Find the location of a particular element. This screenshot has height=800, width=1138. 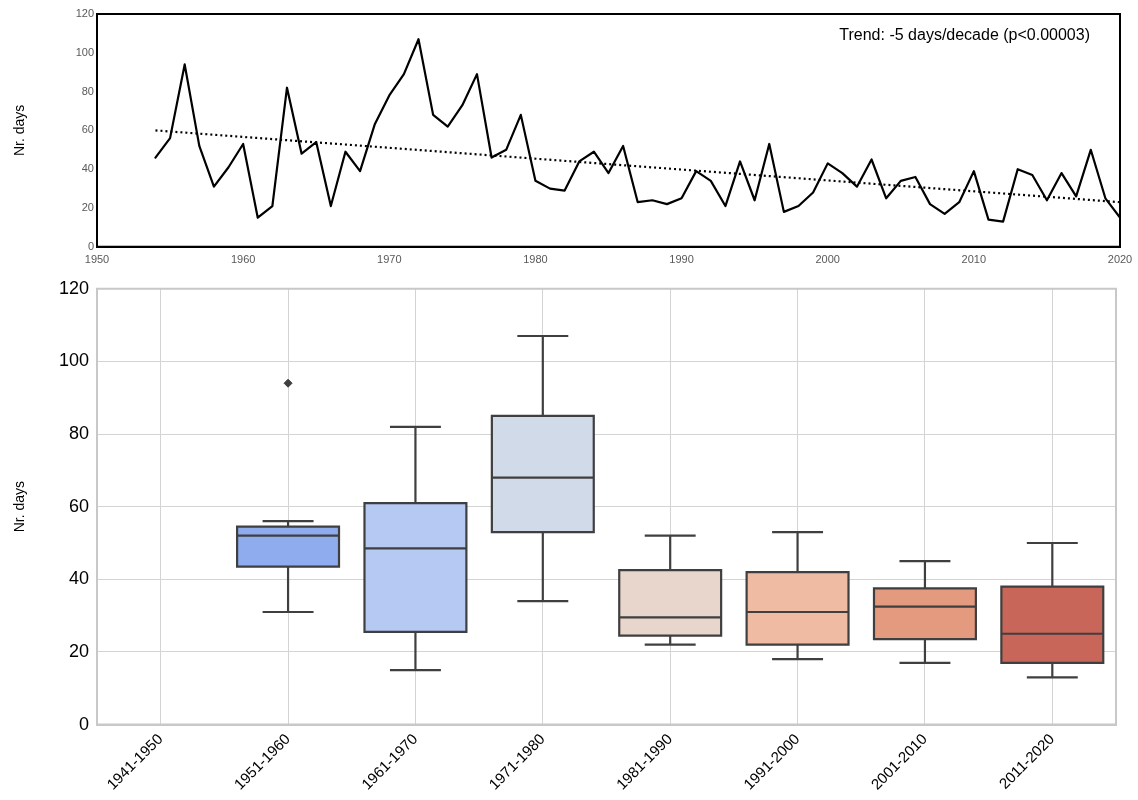

x-tick-label: 2010 is located at coordinates (974, 259).